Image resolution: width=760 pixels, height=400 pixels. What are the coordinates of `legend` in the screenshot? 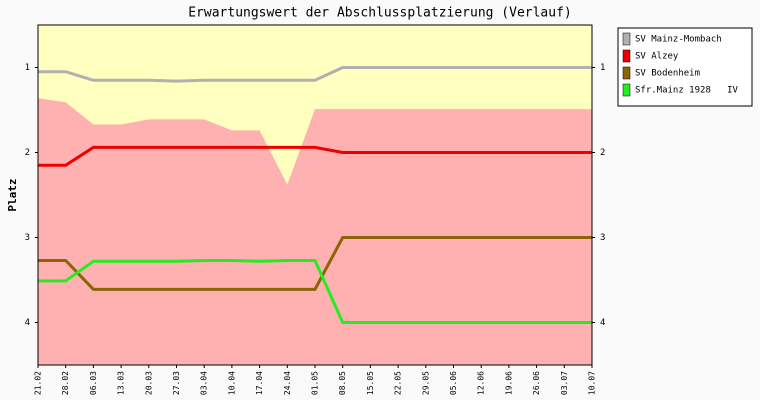 It's located at (685, 67).